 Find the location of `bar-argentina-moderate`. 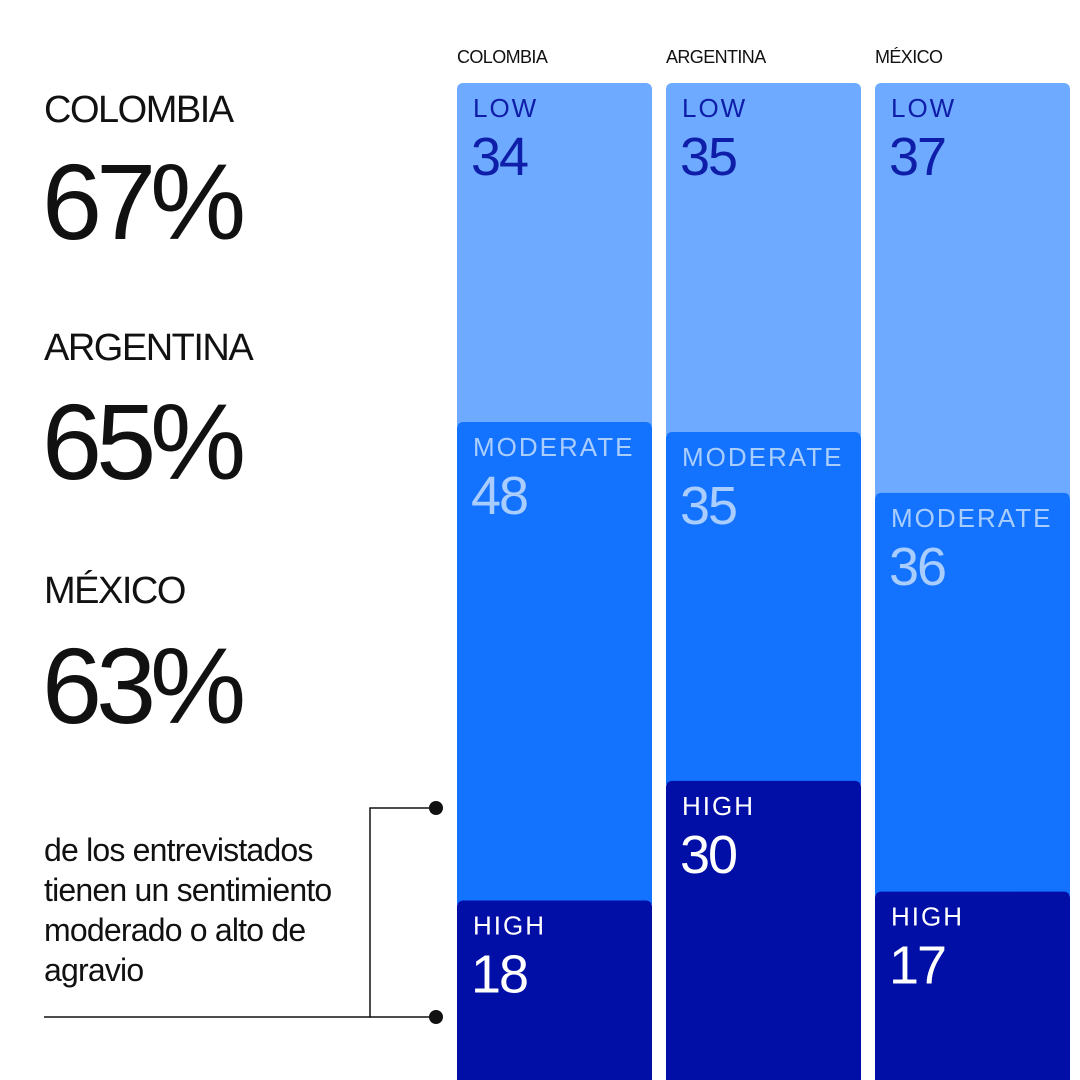

bar-argentina-moderate is located at coordinates (763, 610).